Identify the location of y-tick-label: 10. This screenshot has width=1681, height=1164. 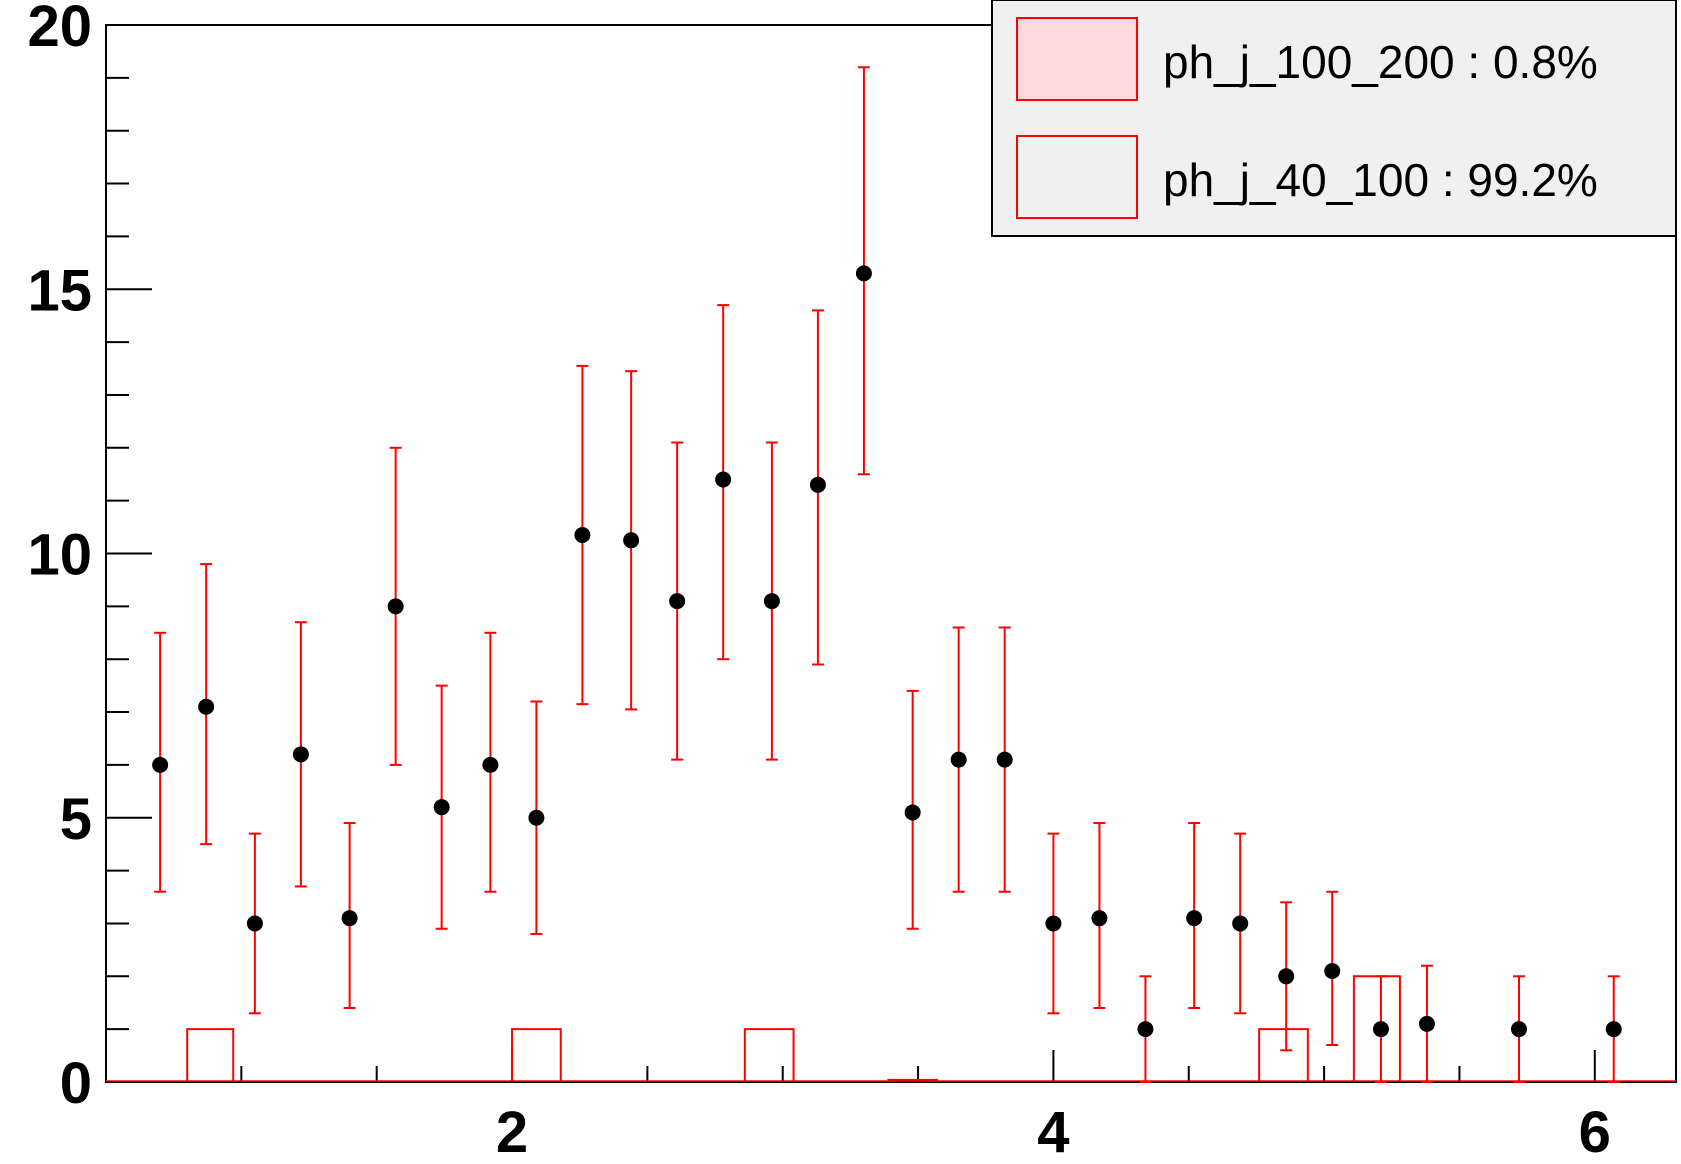
(59, 555).